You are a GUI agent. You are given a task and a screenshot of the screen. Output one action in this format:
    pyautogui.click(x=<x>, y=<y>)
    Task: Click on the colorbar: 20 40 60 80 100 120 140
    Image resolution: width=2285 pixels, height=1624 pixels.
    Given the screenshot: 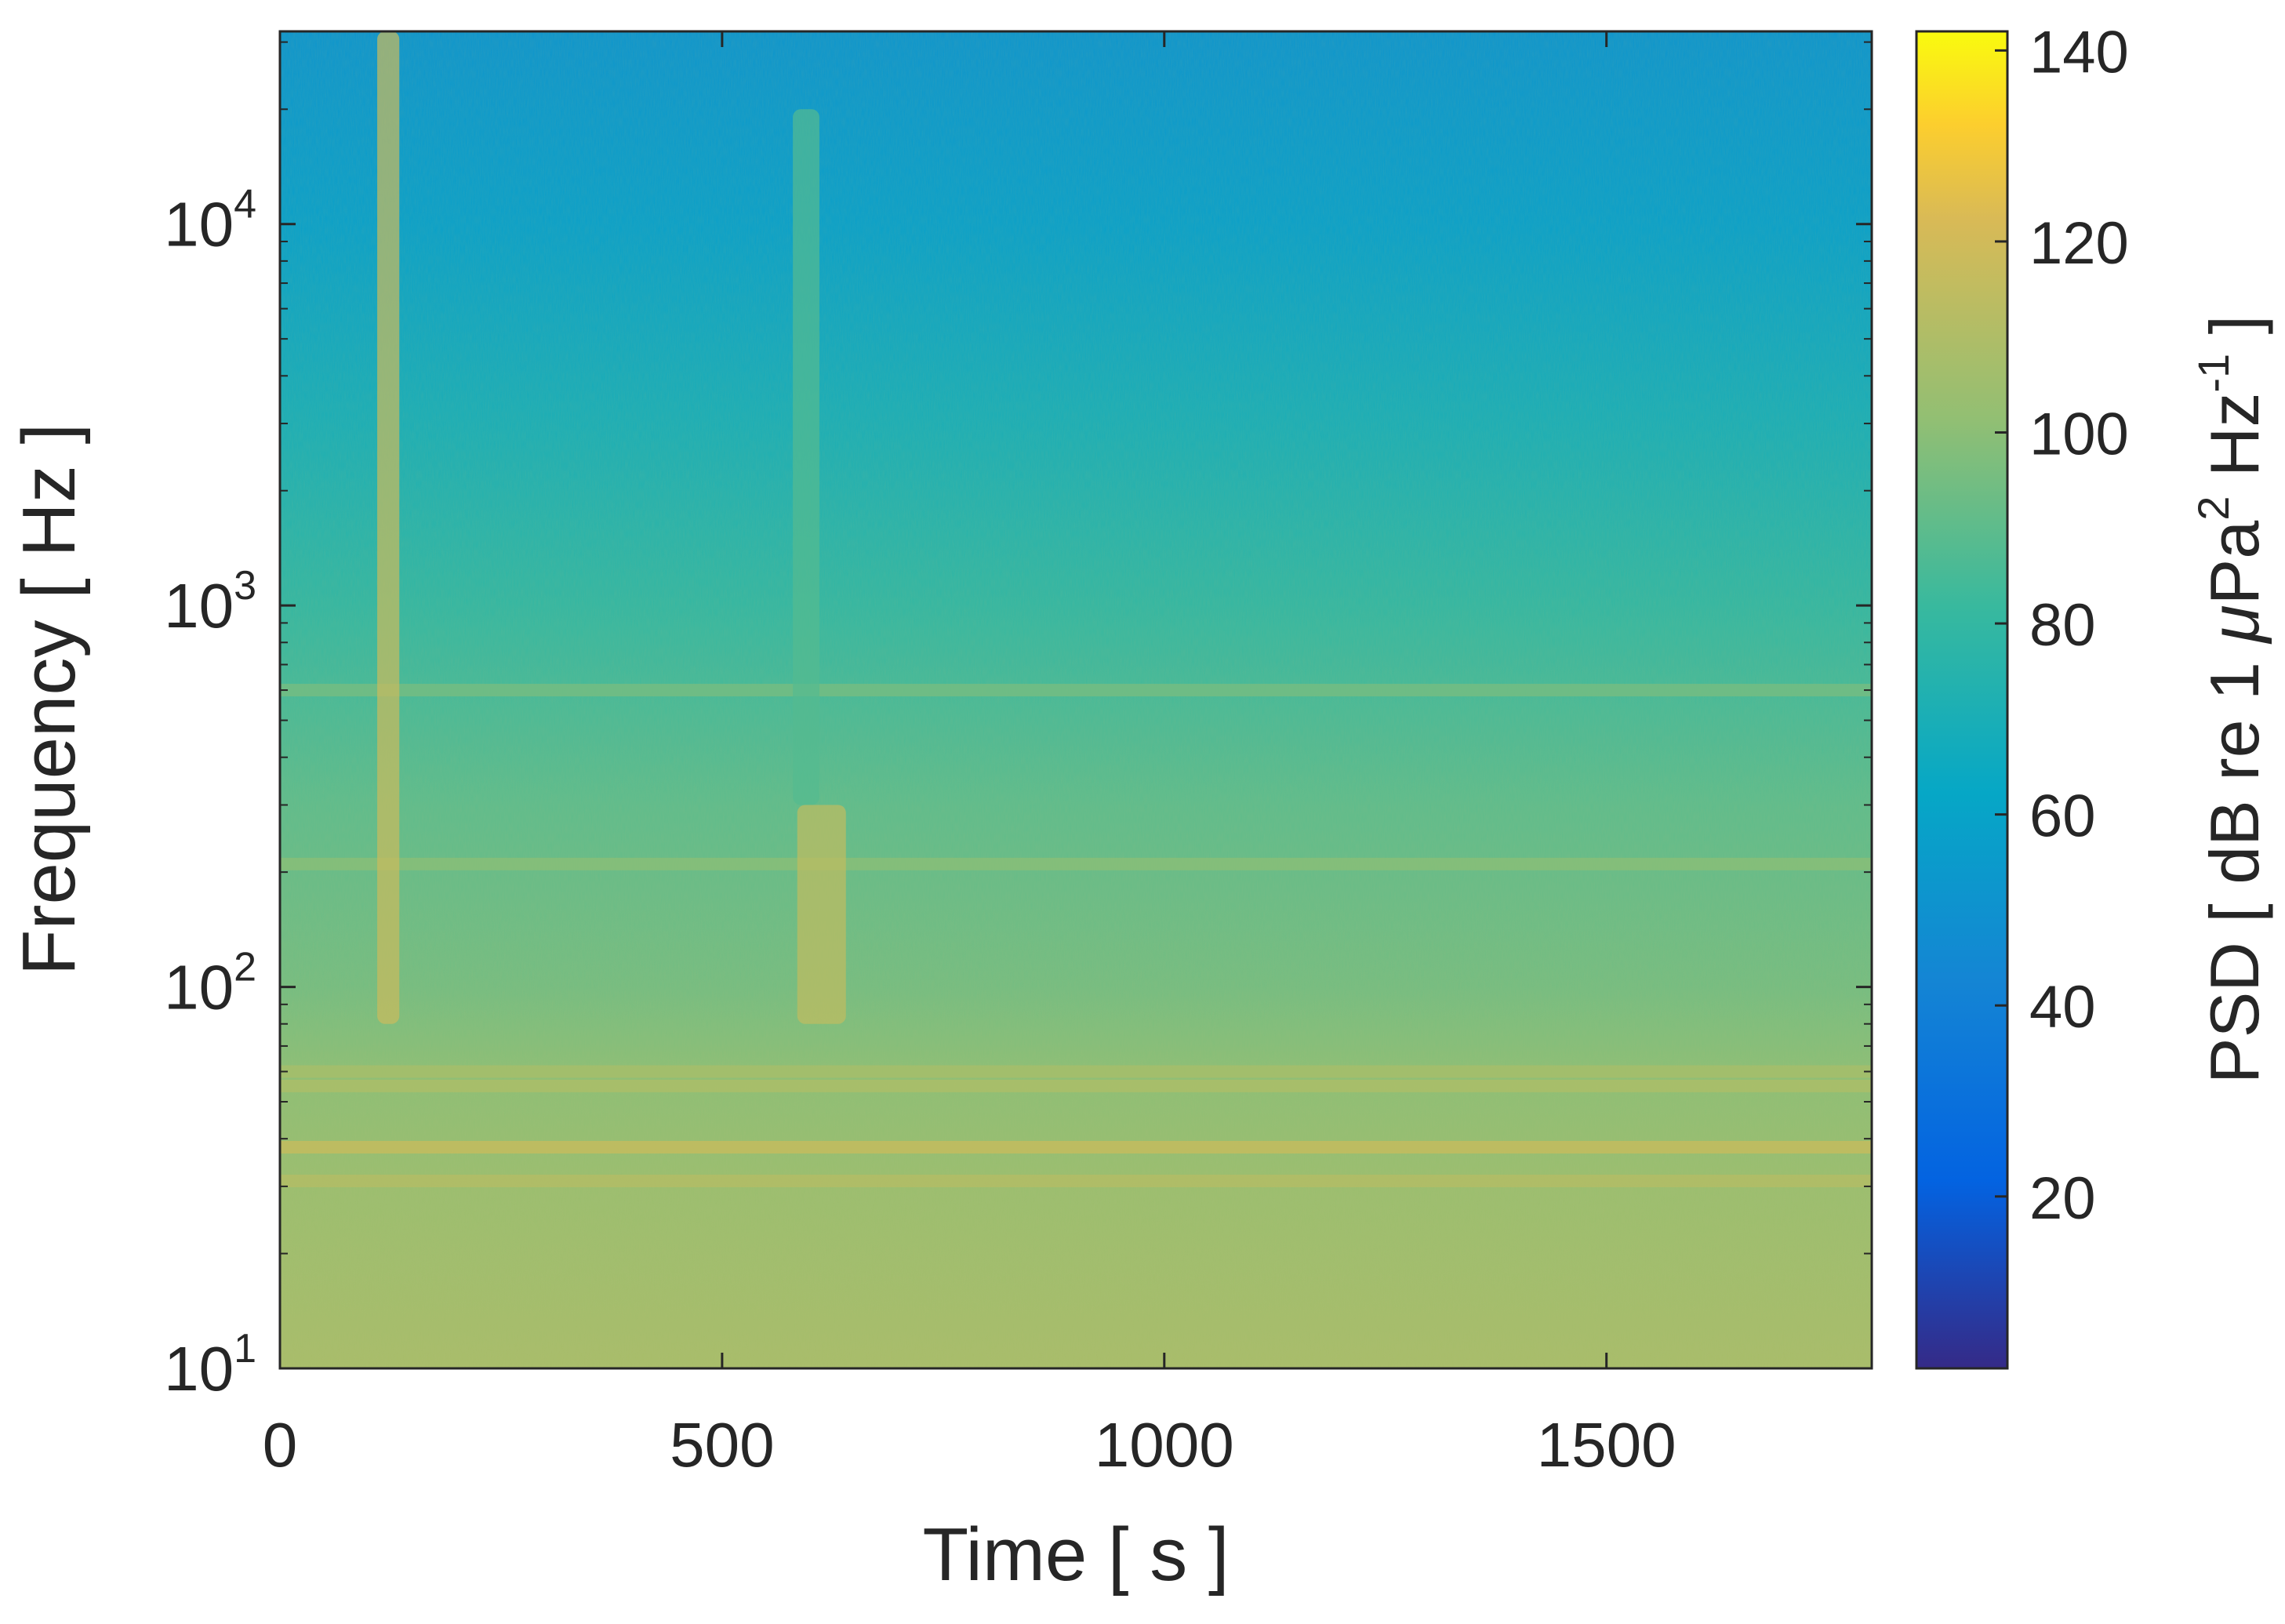 What is the action you would take?
    pyautogui.click(x=2022, y=695)
    